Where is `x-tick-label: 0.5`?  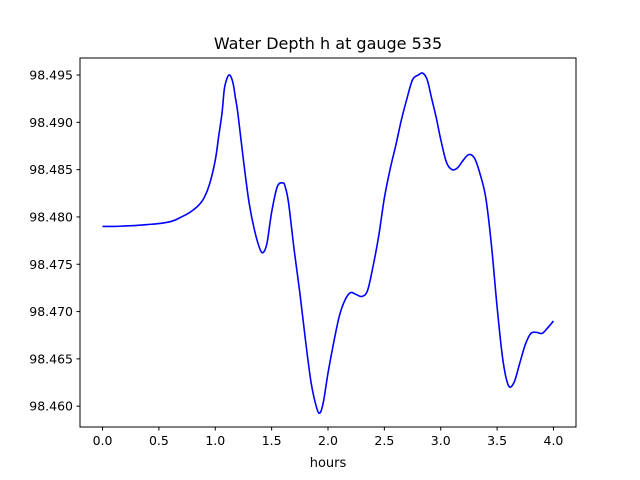 x-tick-label: 0.5 is located at coordinates (159, 440).